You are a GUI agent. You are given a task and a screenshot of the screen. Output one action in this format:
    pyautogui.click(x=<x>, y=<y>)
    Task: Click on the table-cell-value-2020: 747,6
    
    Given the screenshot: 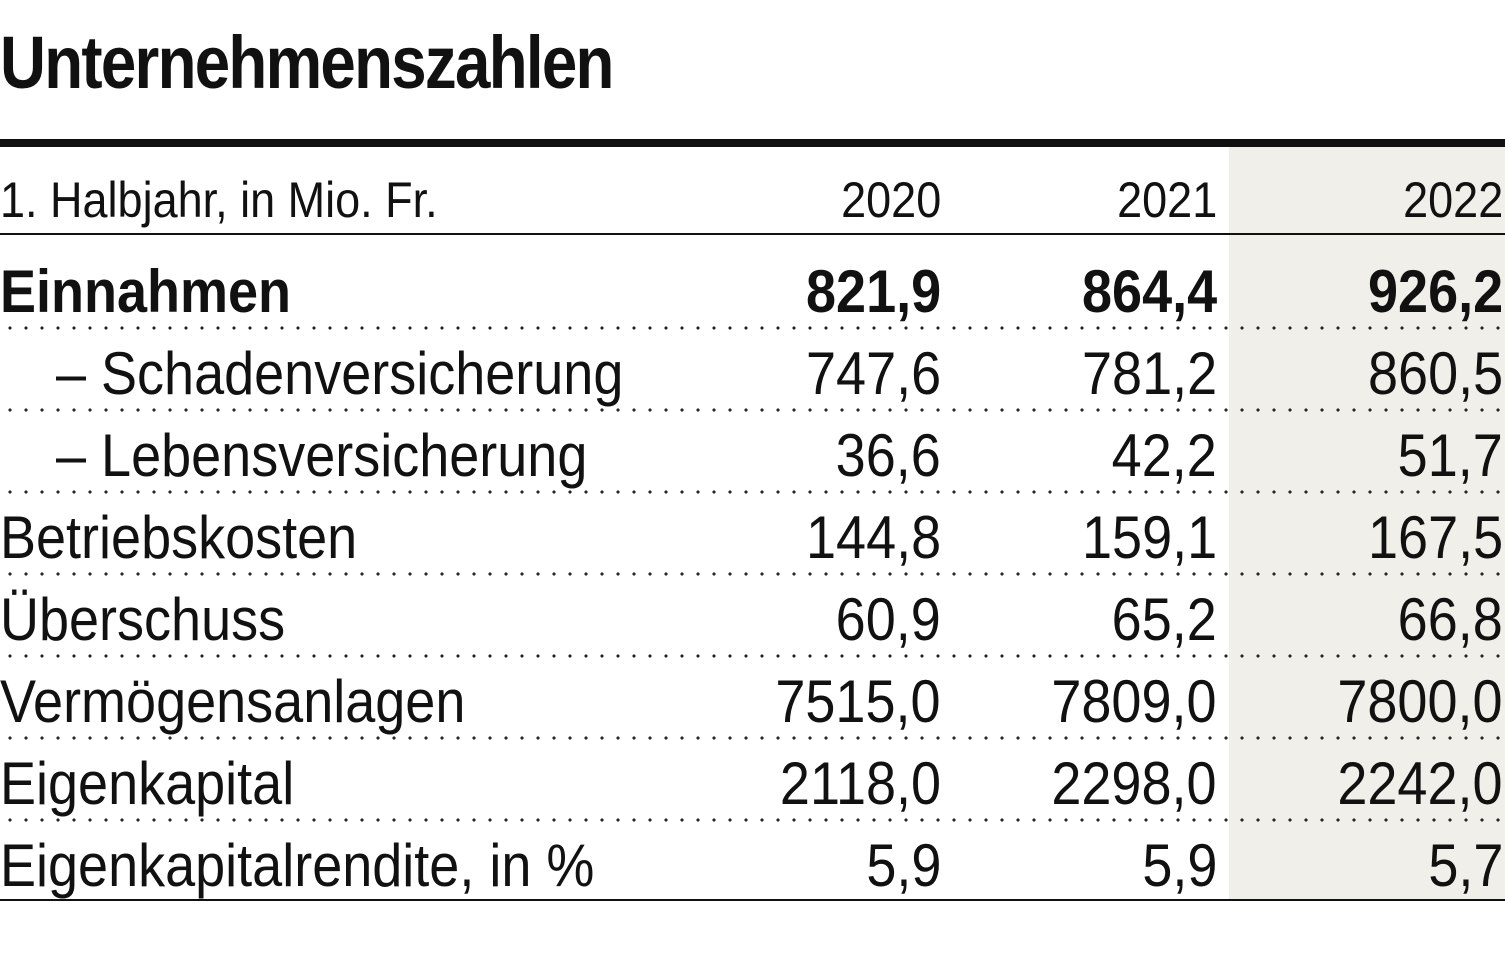 What is the action you would take?
    pyautogui.click(x=873, y=373)
    